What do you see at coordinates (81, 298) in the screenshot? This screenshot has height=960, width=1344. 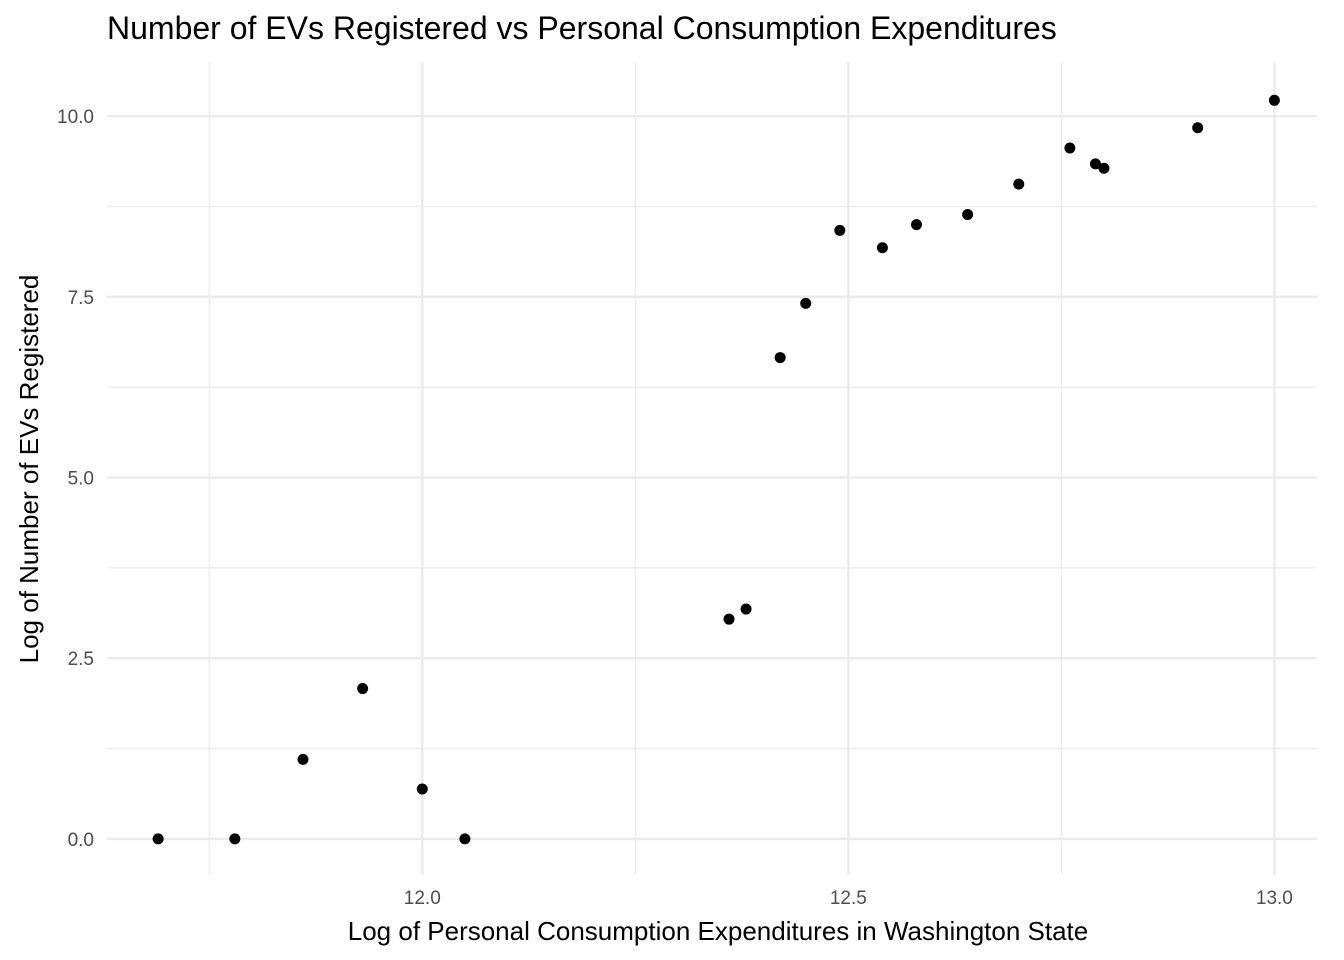 I see `y-tick-label: 7.5` at bounding box center [81, 298].